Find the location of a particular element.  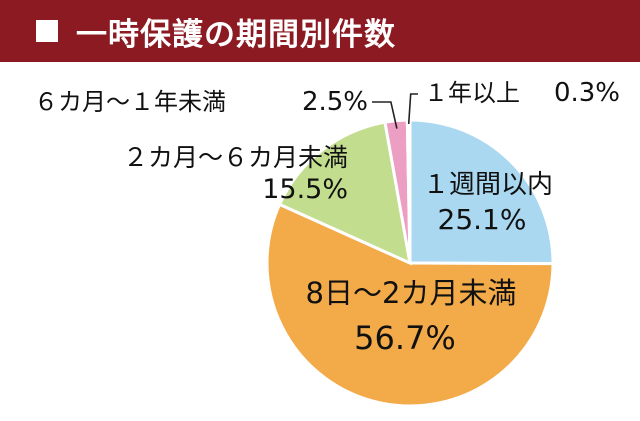

slice-label-1year-plus: １年以上 is located at coordinates (472, 93).